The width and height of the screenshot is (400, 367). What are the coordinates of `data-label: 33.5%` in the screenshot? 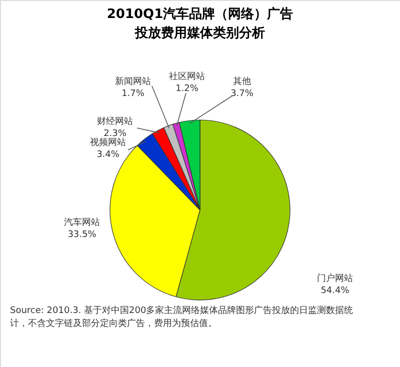 It's located at (82, 235).